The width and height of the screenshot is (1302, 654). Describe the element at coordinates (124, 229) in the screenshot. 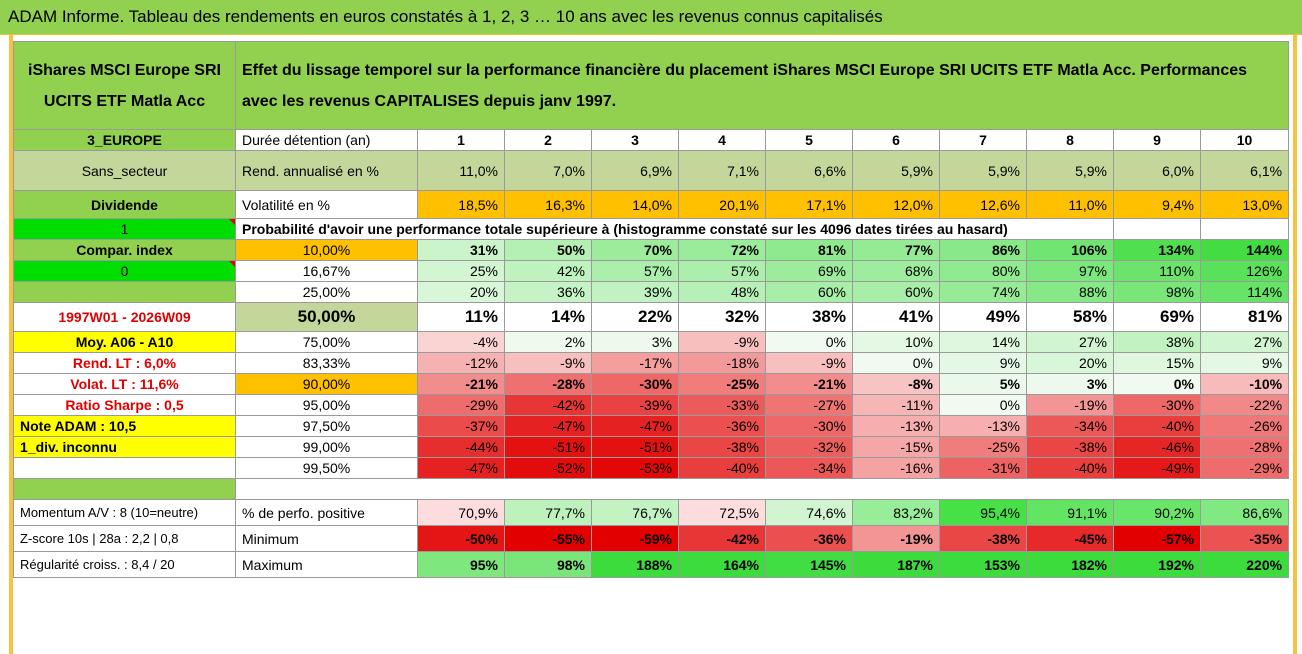

I see `field-one-cell: 1` at that location.